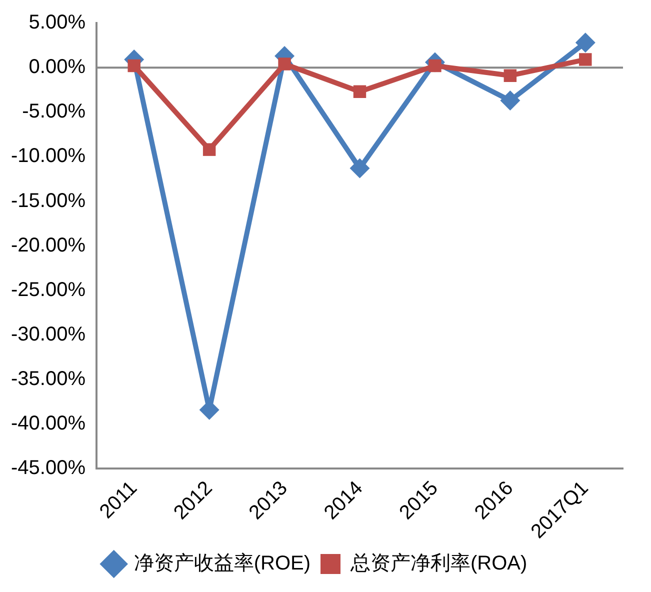 Image resolution: width=651 pixels, height=592 pixels. Describe the element at coordinates (48, 245) in the screenshot. I see `y-tick-label: -20.00%` at that location.